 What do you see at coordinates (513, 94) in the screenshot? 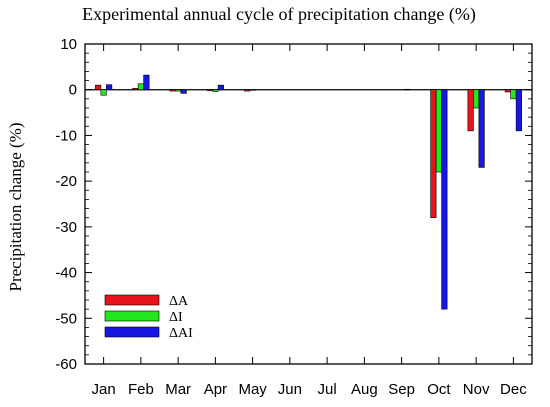
I see `bar-ΔI-Dec` at bounding box center [513, 94].